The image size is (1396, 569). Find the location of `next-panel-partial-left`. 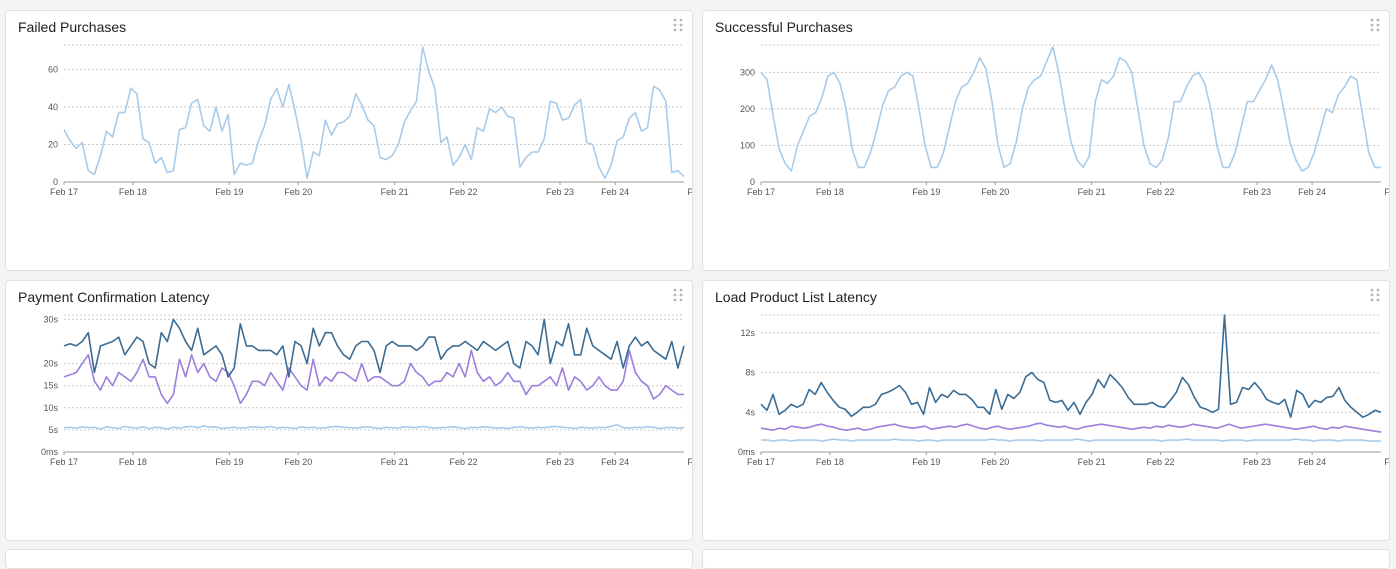

next-panel-partial-left is located at coordinates (349, 559).